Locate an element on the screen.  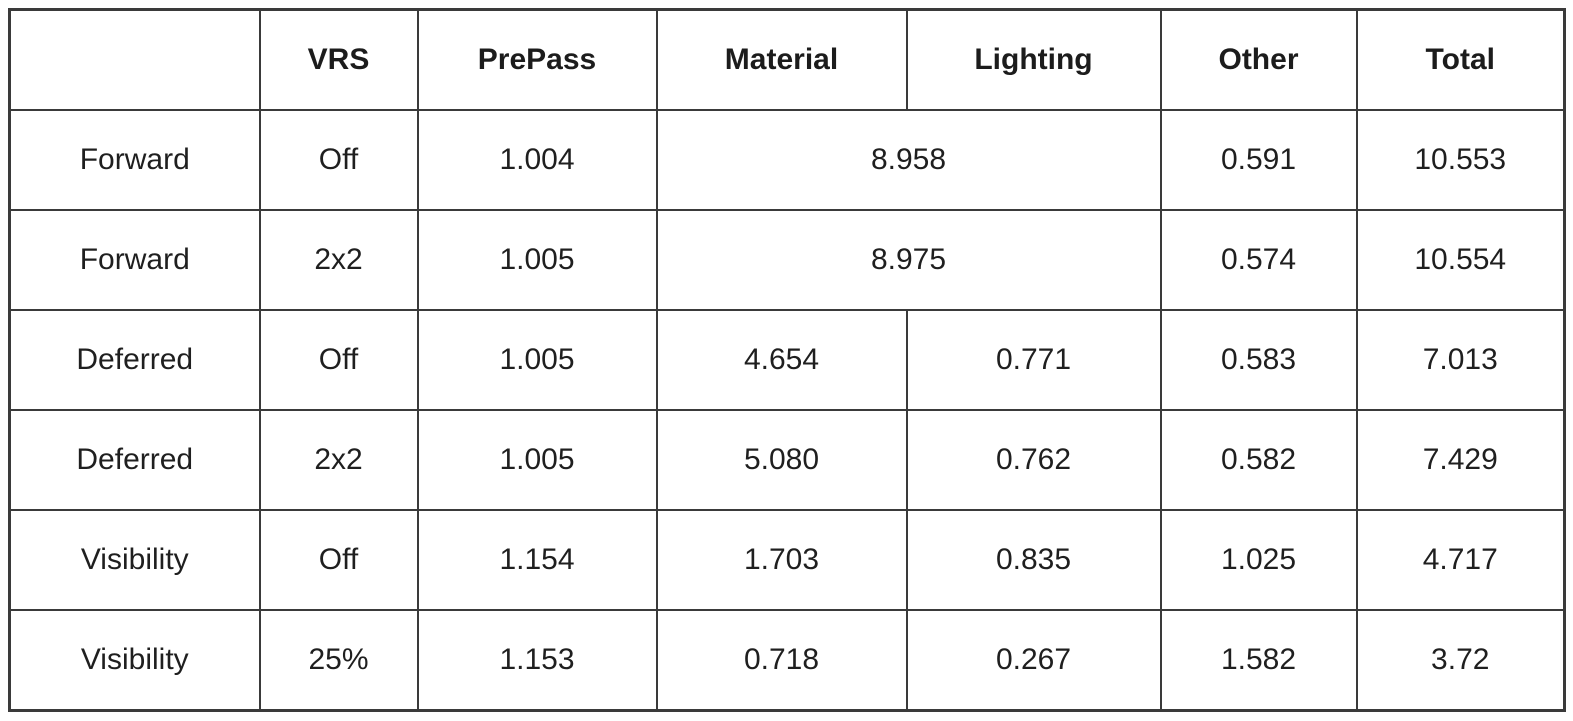
header-material: Material is located at coordinates (781, 59).